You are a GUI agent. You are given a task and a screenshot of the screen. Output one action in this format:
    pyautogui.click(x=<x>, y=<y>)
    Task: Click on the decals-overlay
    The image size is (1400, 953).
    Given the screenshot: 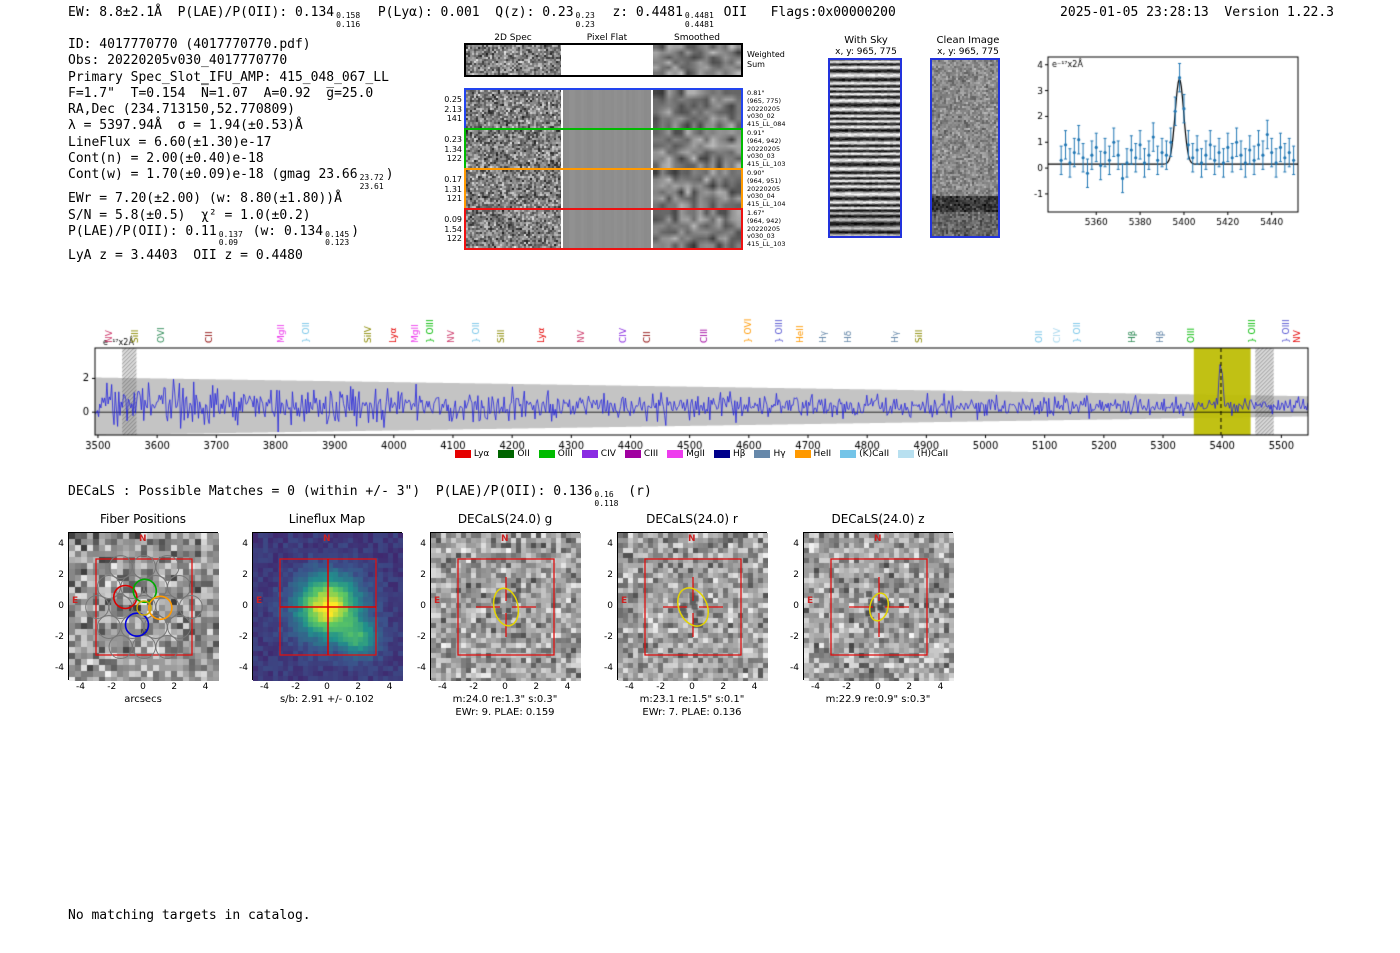 What is the action you would take?
    pyautogui.click(x=506, y=607)
    